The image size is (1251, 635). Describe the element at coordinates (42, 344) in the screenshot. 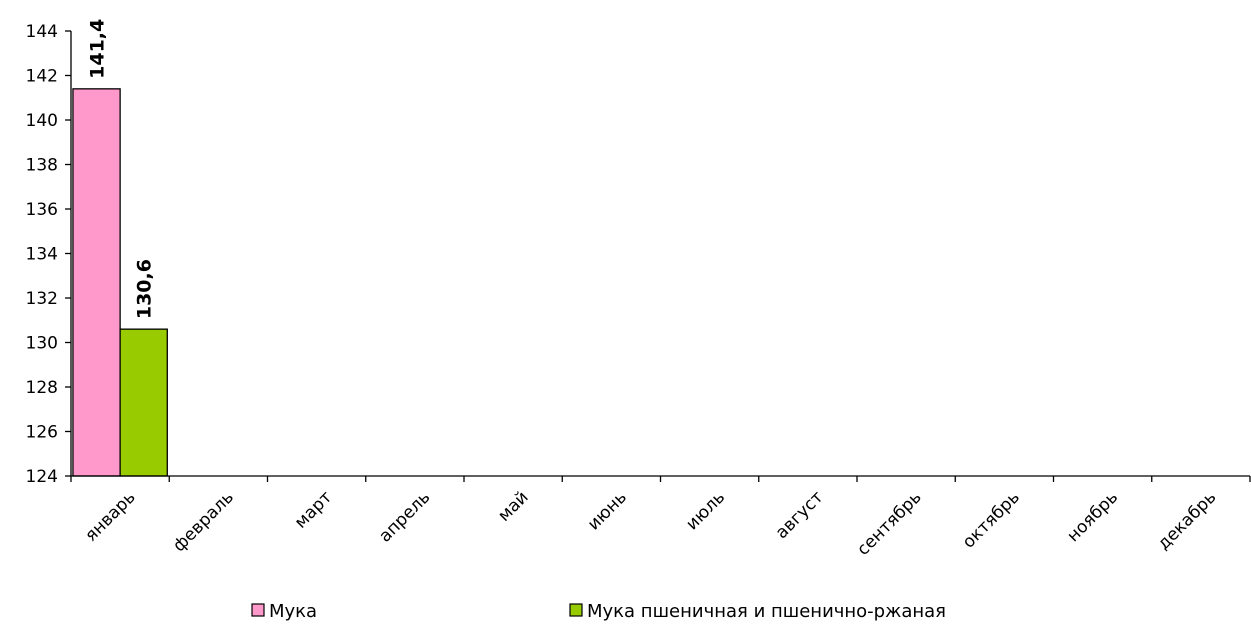

I see `y-tick-label: 130` at that location.